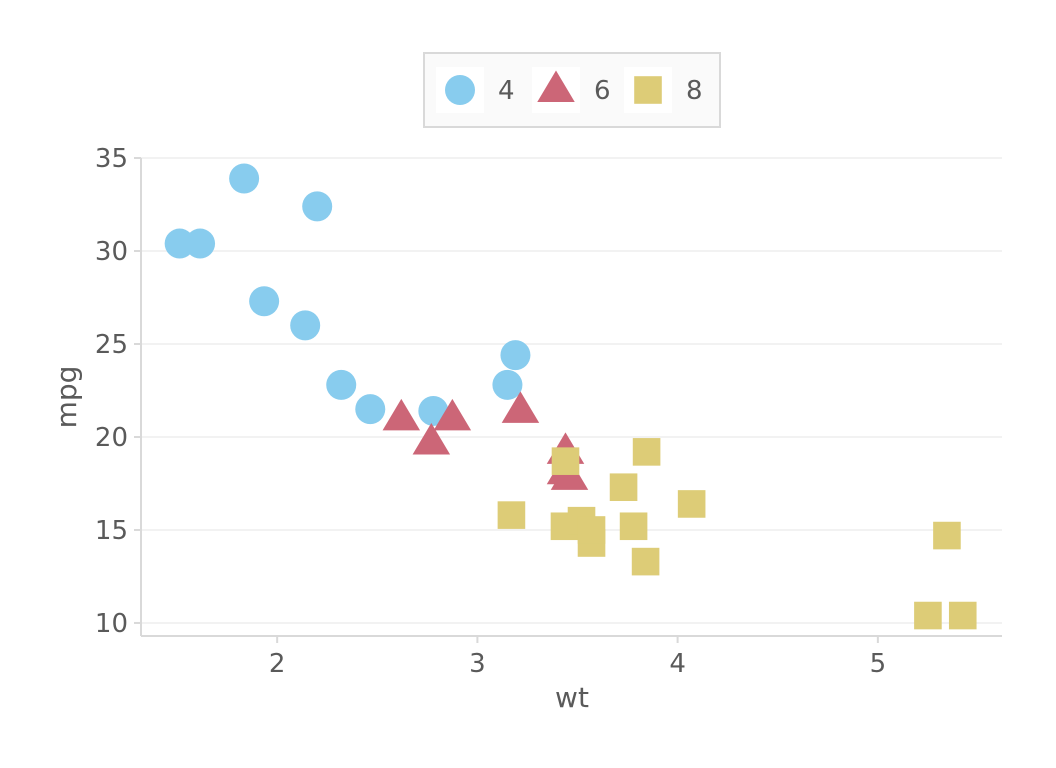  What do you see at coordinates (111, 624) in the screenshot?
I see `y-tick-label: 10` at bounding box center [111, 624].